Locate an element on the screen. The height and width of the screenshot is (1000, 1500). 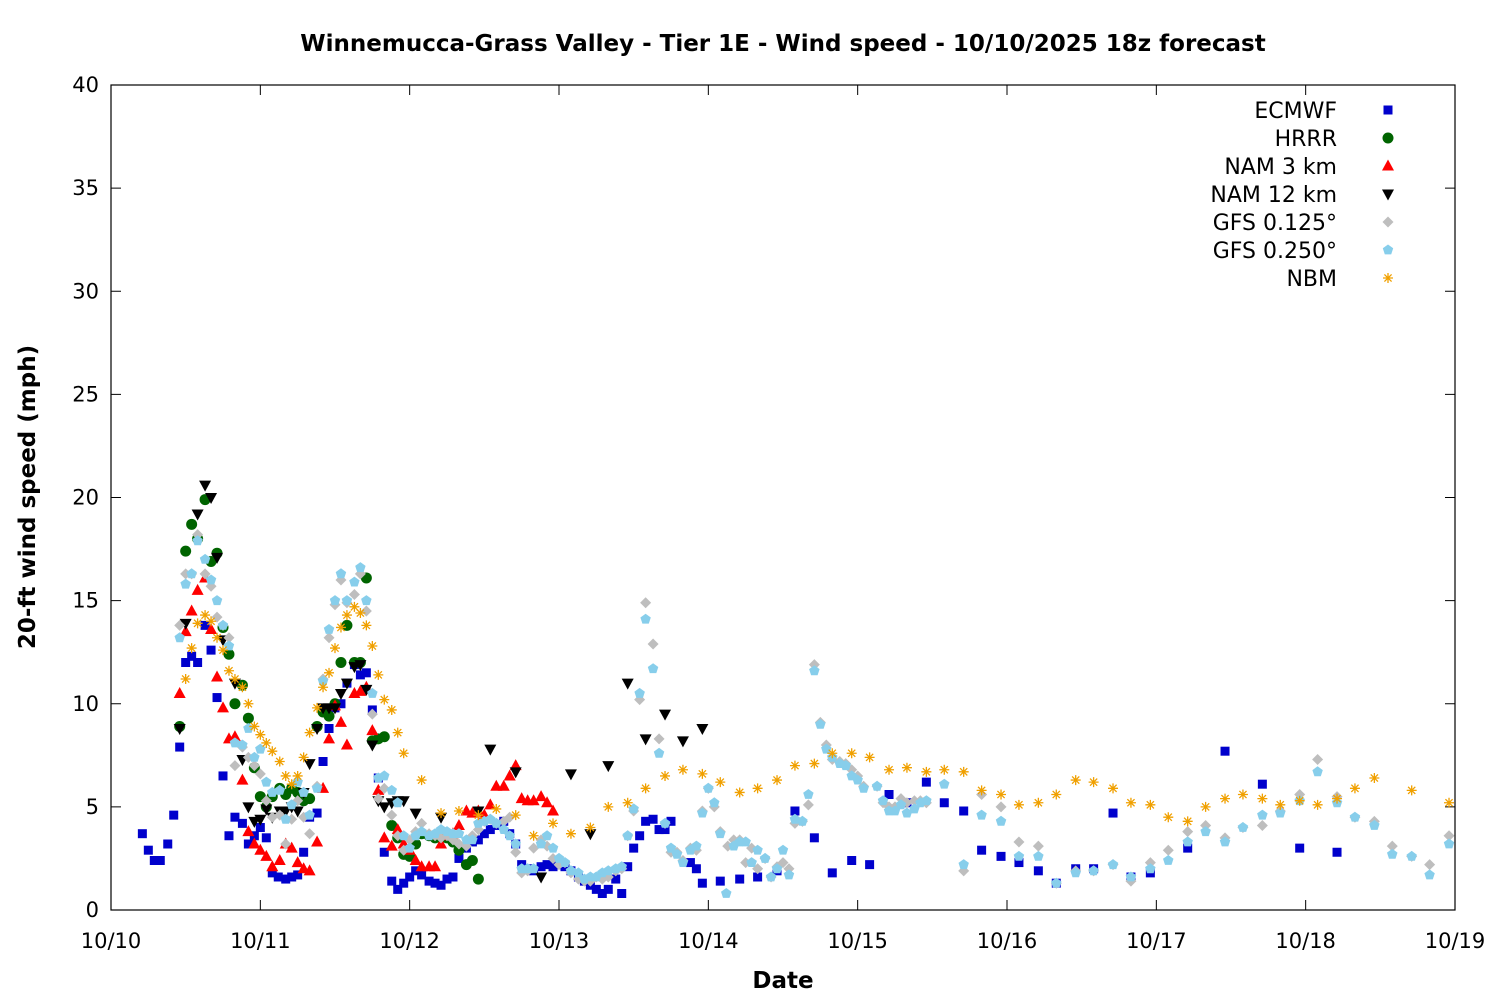
legend-label-gfs-0-250: GFS 0.250° is located at coordinates (1275, 251).